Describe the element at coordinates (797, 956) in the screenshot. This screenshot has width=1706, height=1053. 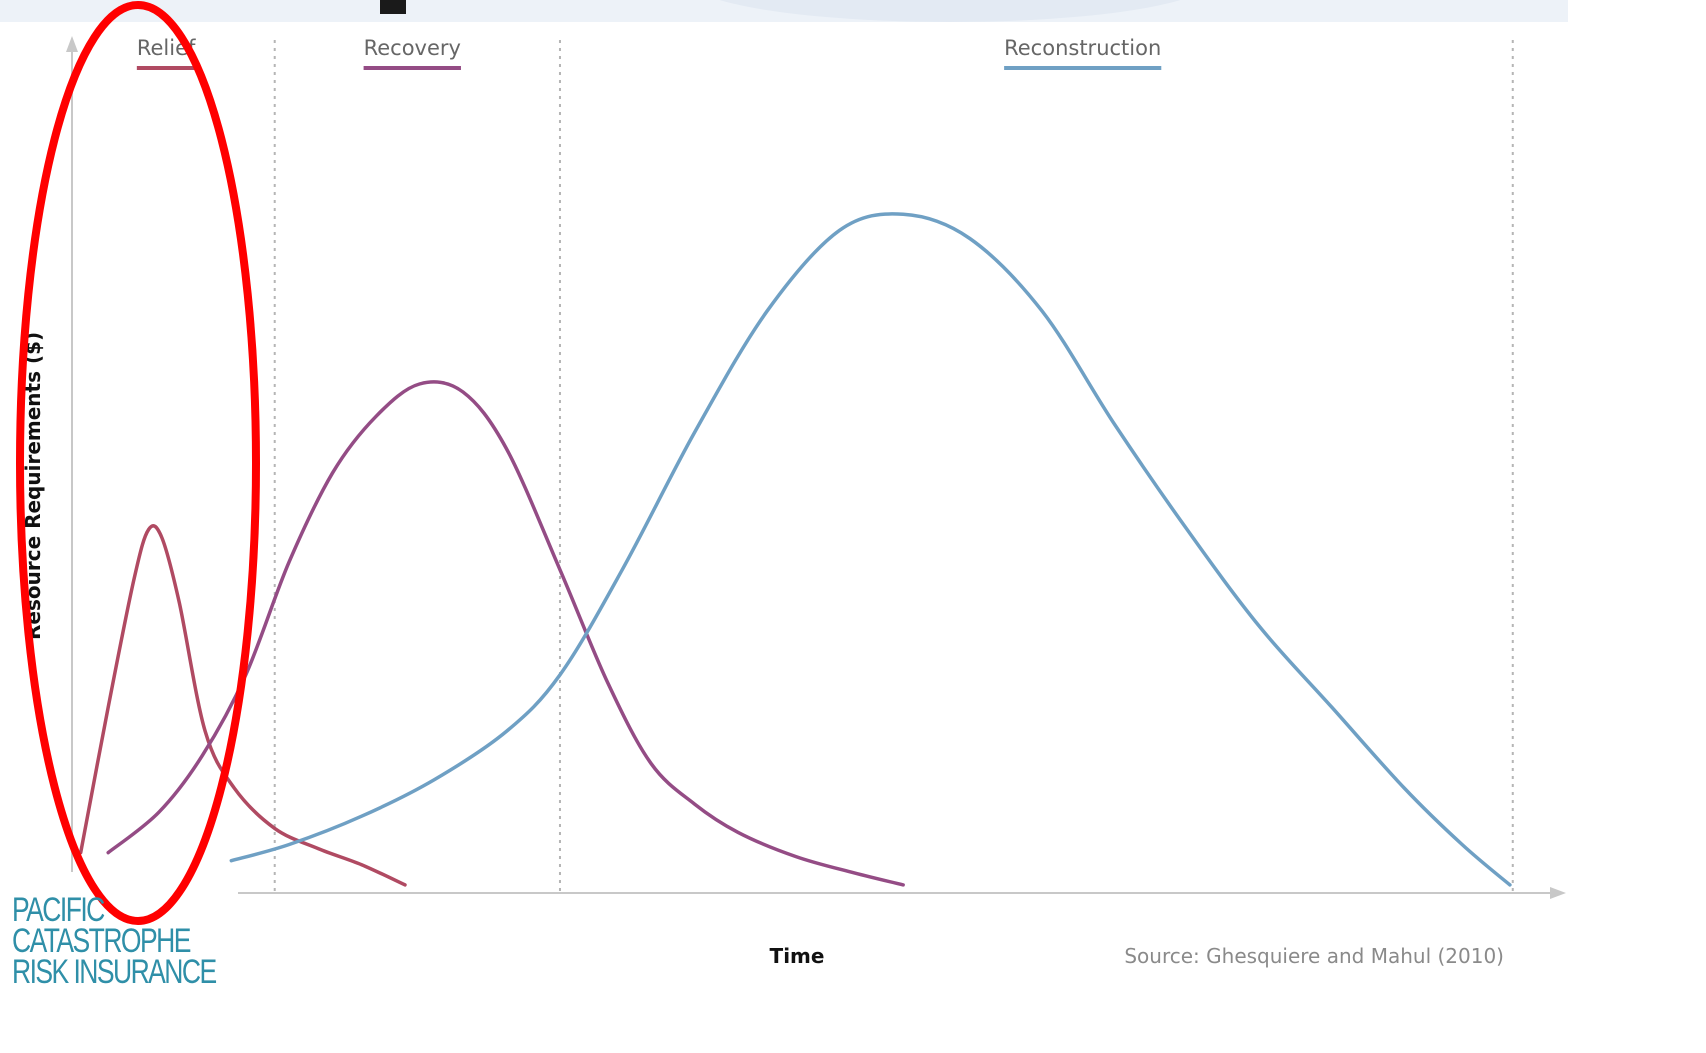
I see `x-axis-label: Time` at that location.